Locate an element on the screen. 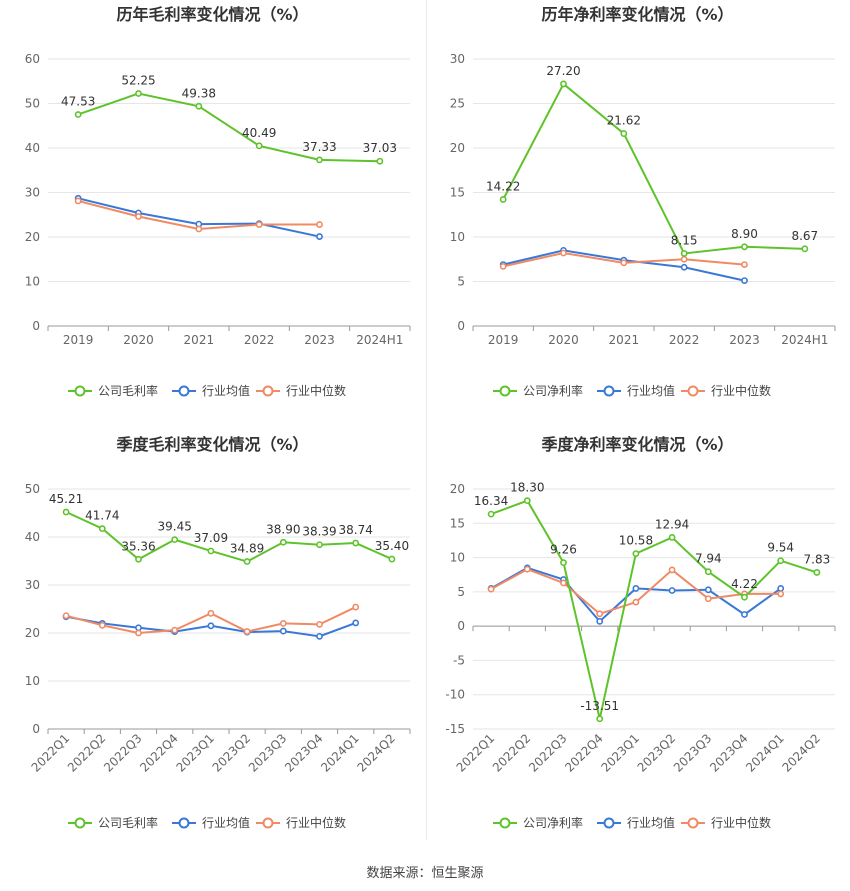 The width and height of the screenshot is (850, 891). y-tick-label: -10 is located at coordinates (455, 695).